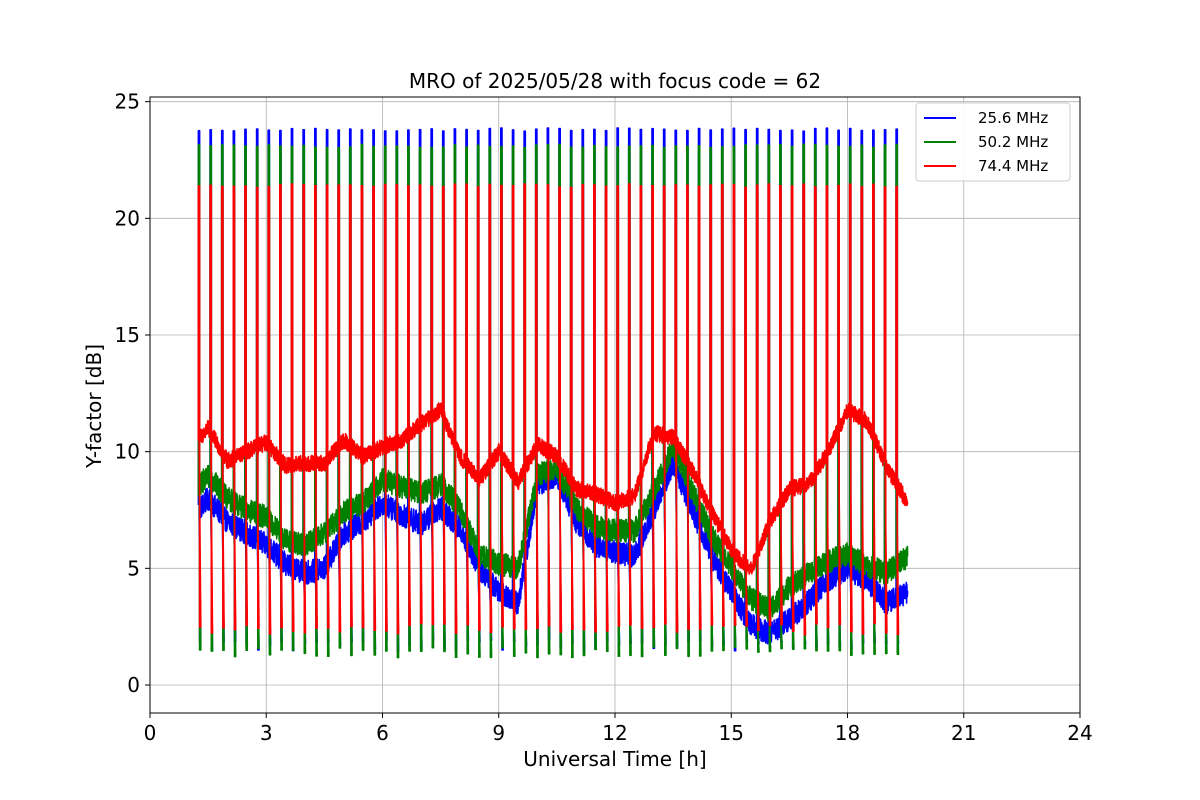 The height and width of the screenshot is (800, 1200). I want to click on legend-box, so click(993, 142).